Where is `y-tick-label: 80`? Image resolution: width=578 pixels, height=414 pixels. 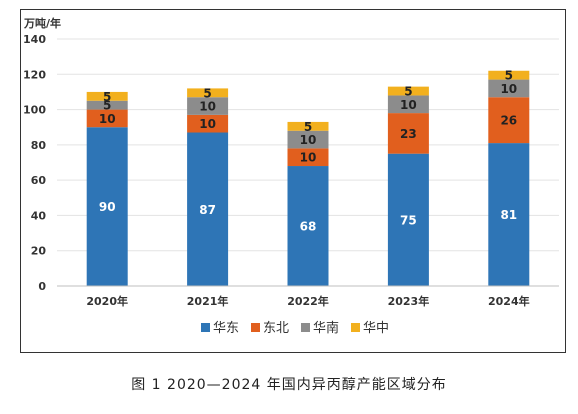
y-tick-label: 80 is located at coordinates (39, 145).